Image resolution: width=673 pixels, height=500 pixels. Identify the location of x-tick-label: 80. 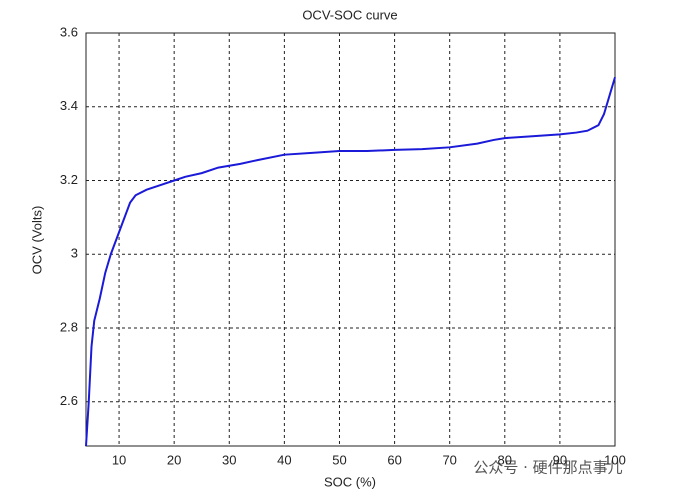
(505, 459).